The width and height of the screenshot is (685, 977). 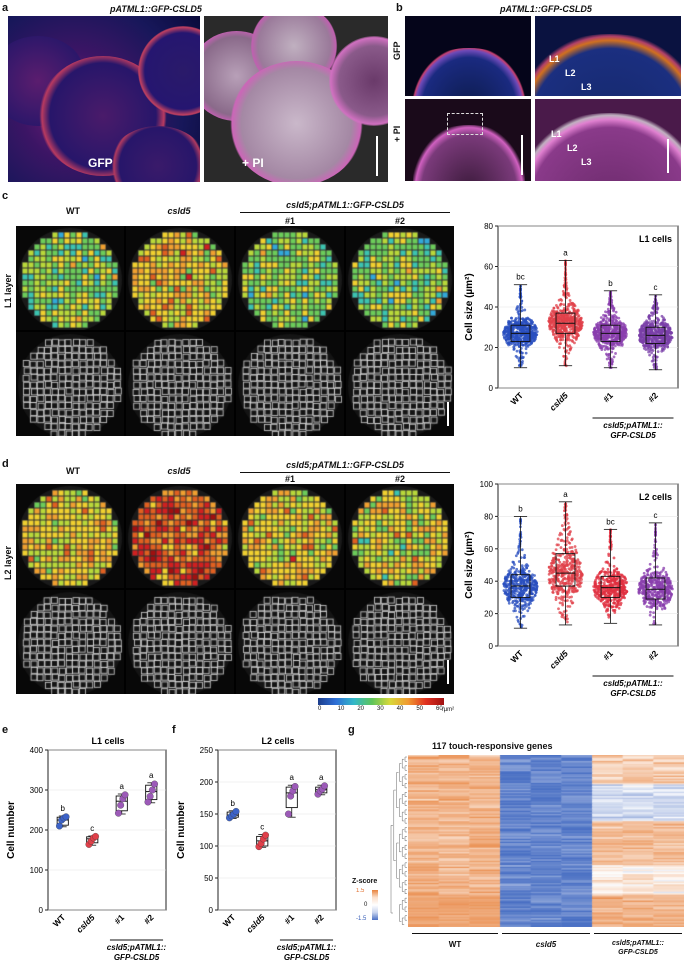 What do you see at coordinates (174, 730) in the screenshot?
I see `panel-f-label: f` at bounding box center [174, 730].